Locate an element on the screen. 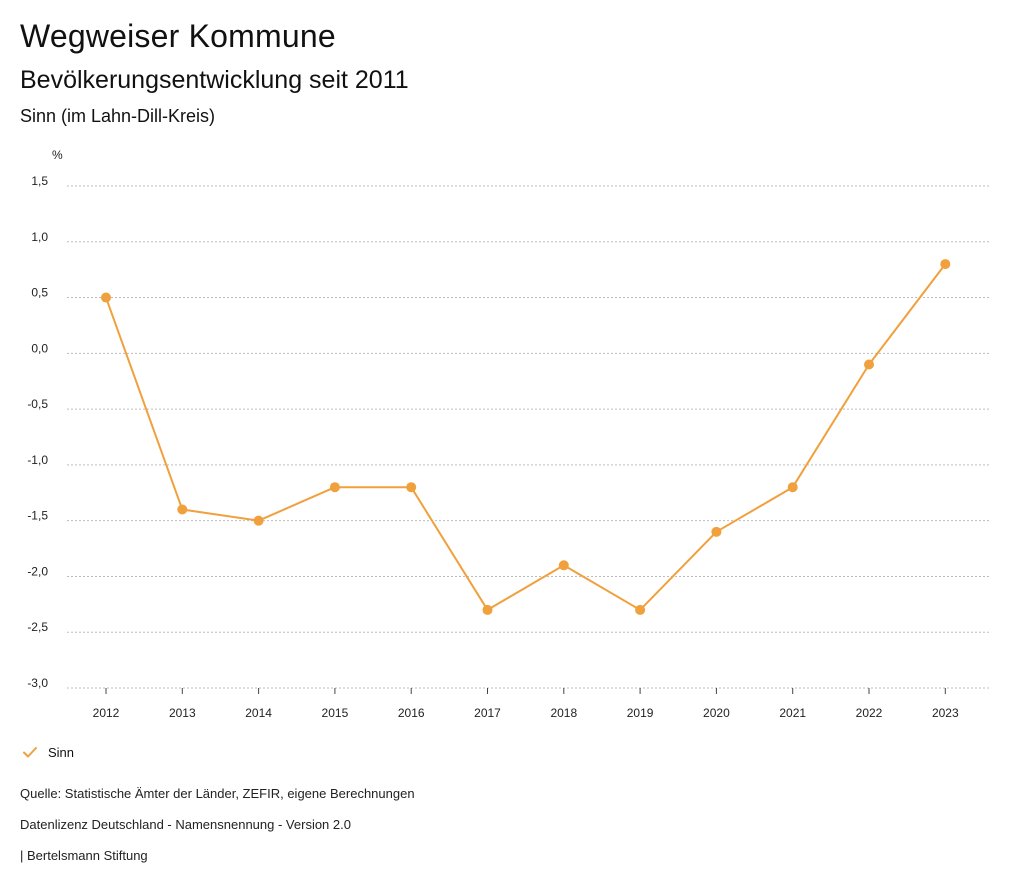 This screenshot has height=888, width=1024. x-tick-label: 2017 is located at coordinates (487, 713).